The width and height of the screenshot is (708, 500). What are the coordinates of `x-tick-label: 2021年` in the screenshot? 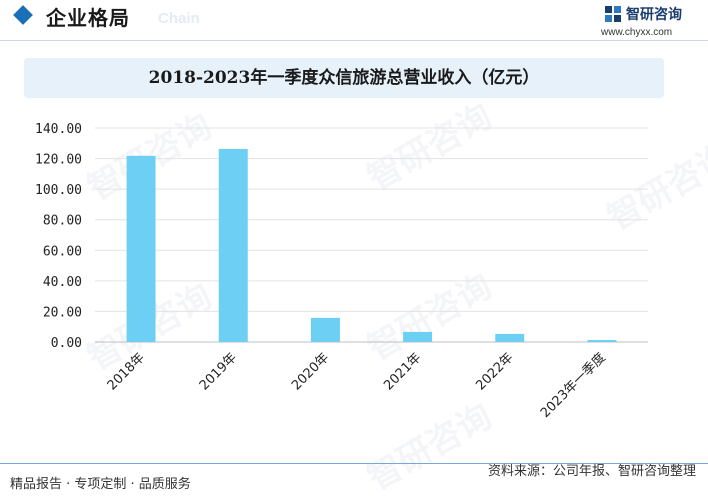 It's located at (402, 371).